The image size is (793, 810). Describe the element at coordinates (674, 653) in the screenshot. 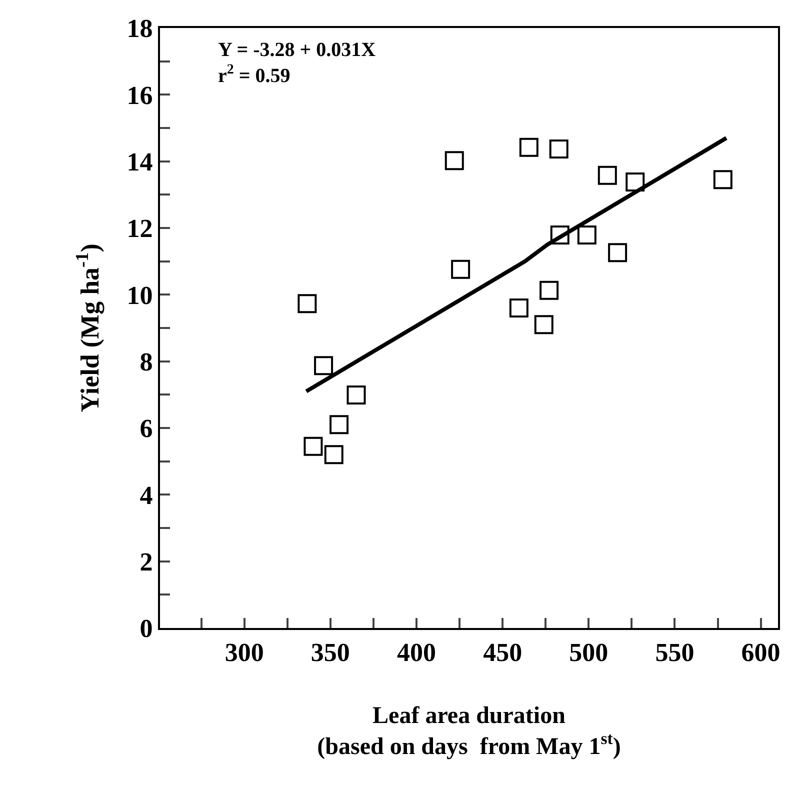

I see `x-tick-label: 550` at that location.